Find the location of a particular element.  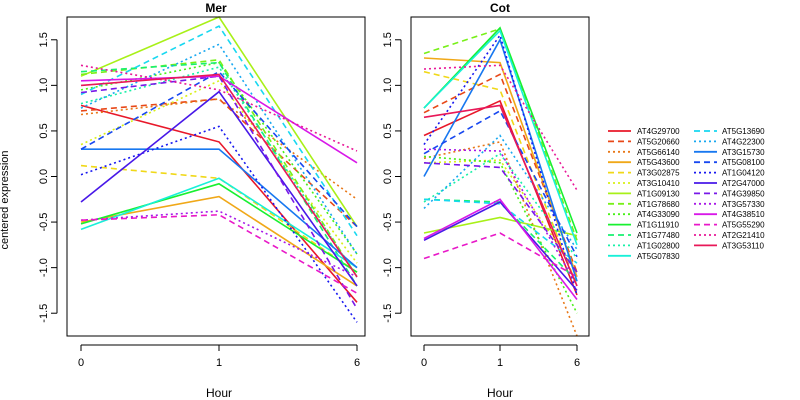

legend-label: AT3G15730 is located at coordinates (743, 152).